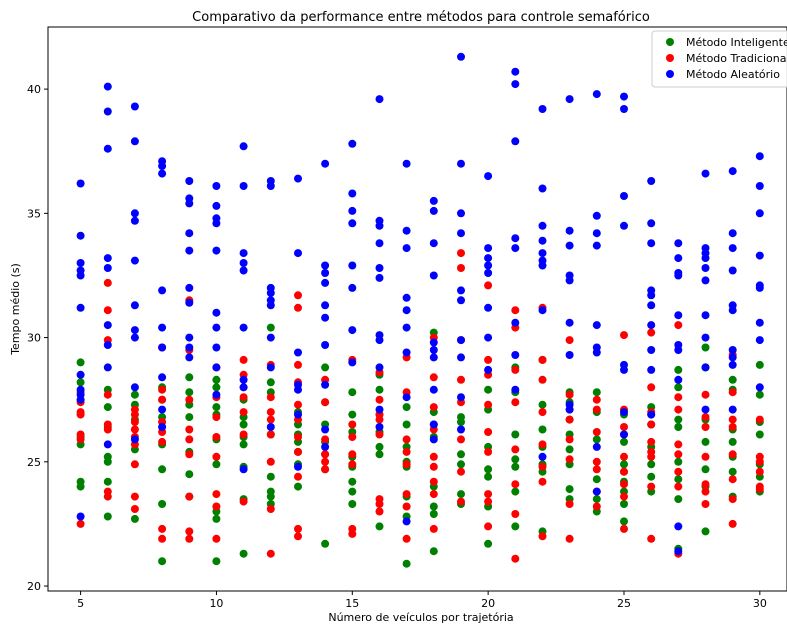 The height and width of the screenshot is (627, 787). I want to click on y-tick-label: 20, so click(34, 586).